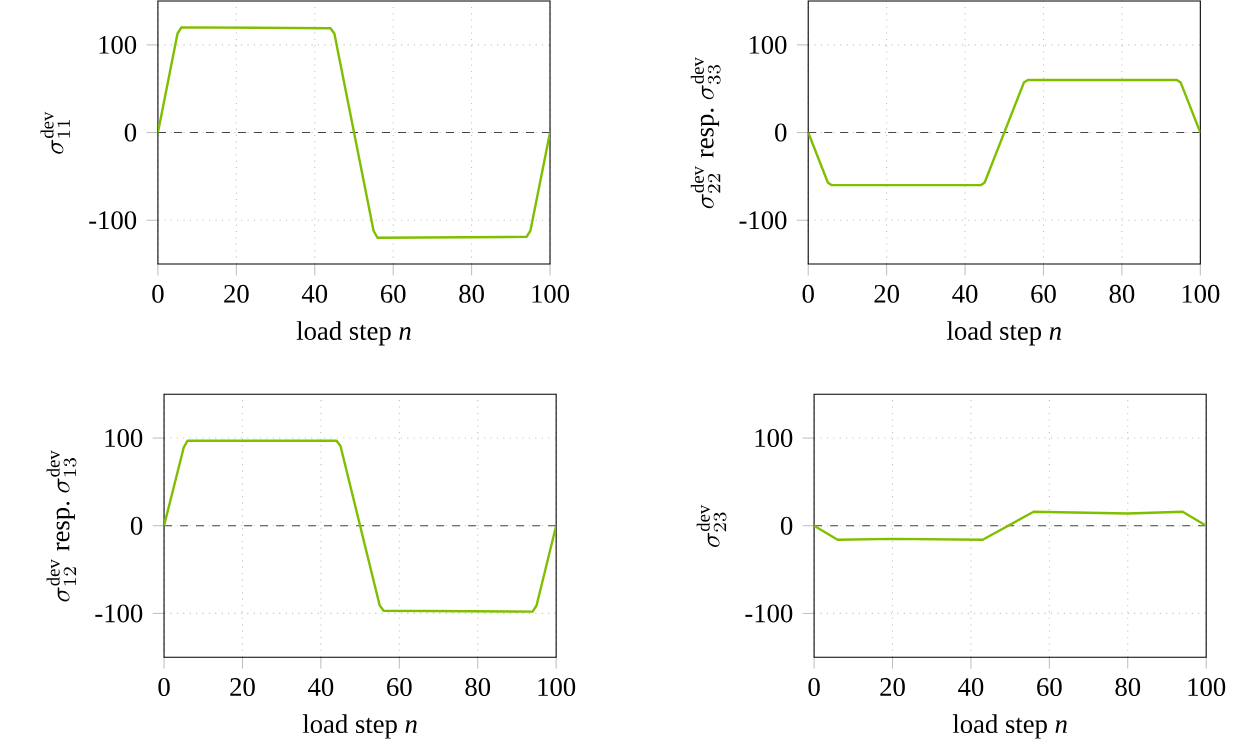 The image size is (1243, 756). What do you see at coordinates (61, 526) in the screenshot?
I see `y-axis-title: $\sigma^{\mathrm{dev}}_{12}\ \mbox{resp.}\ \sigma^{\mathrm{dev}}_{13}$` at bounding box center [61, 526].